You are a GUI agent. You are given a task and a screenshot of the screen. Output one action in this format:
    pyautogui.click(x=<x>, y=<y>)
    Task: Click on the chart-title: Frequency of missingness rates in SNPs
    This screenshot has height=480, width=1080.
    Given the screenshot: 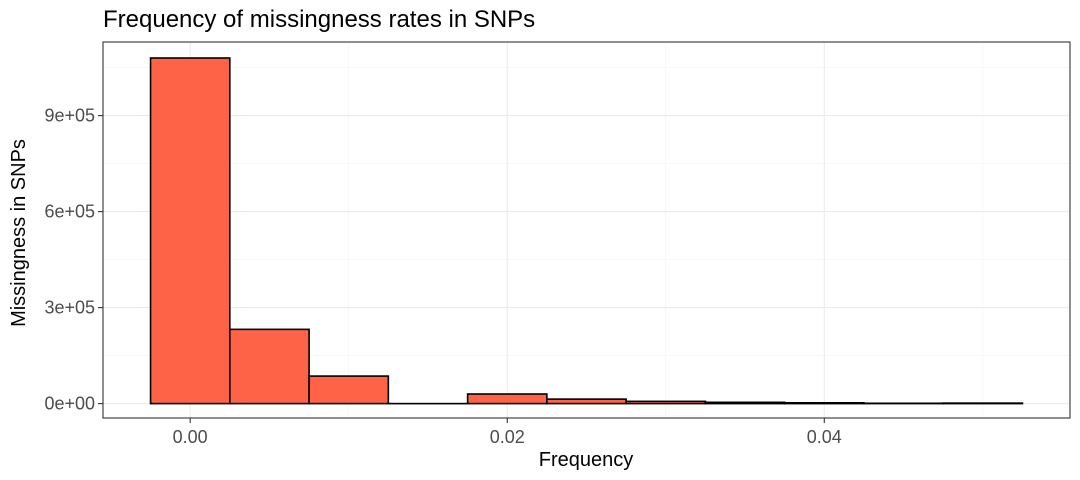 What is the action you would take?
    pyautogui.click(x=319, y=19)
    